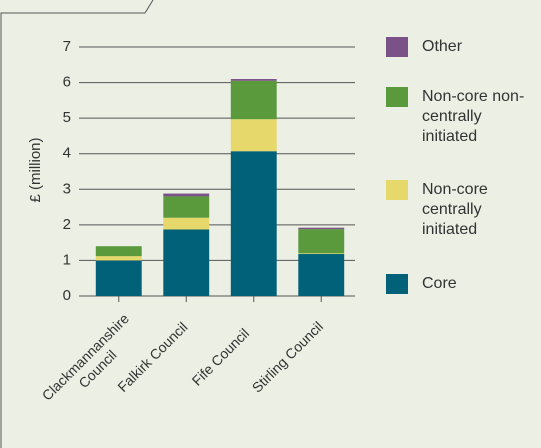  Describe the element at coordinates (67, 188) in the screenshot. I see `y-tick-label: 3` at that location.